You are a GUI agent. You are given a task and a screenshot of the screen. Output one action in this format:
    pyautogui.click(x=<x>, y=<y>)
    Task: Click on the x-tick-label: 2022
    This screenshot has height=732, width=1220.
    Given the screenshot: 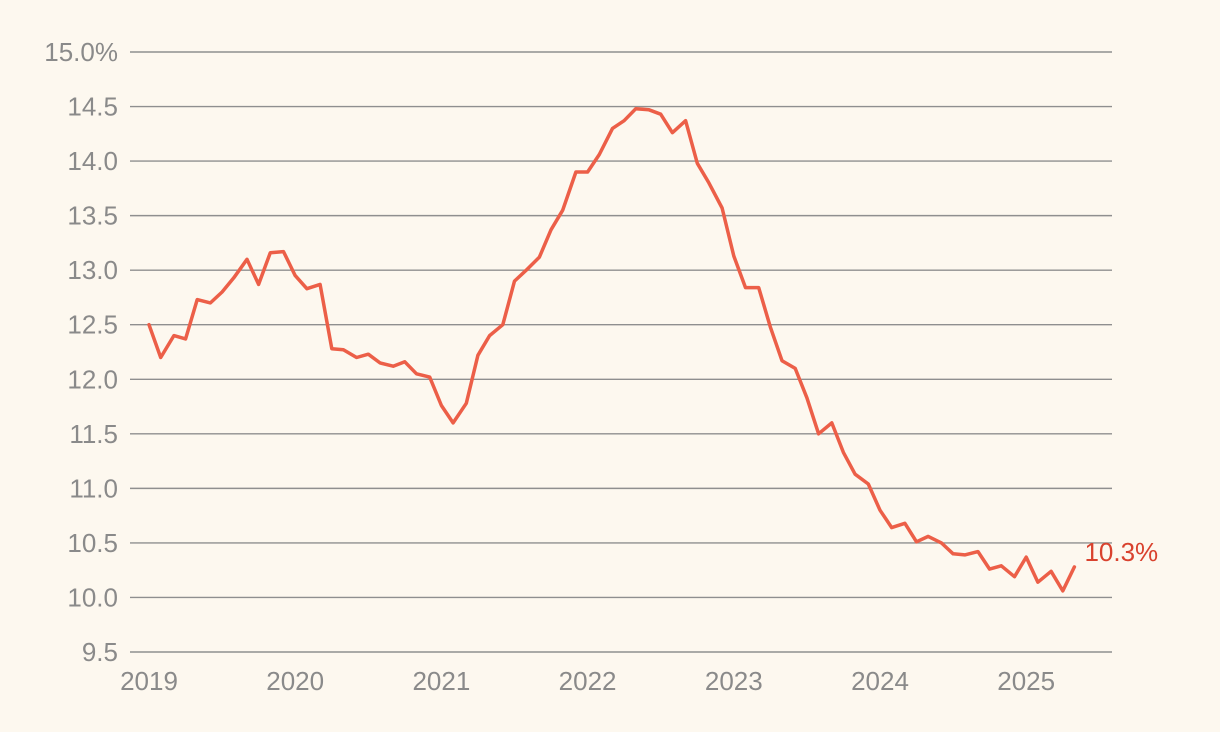 What is the action you would take?
    pyautogui.click(x=588, y=681)
    